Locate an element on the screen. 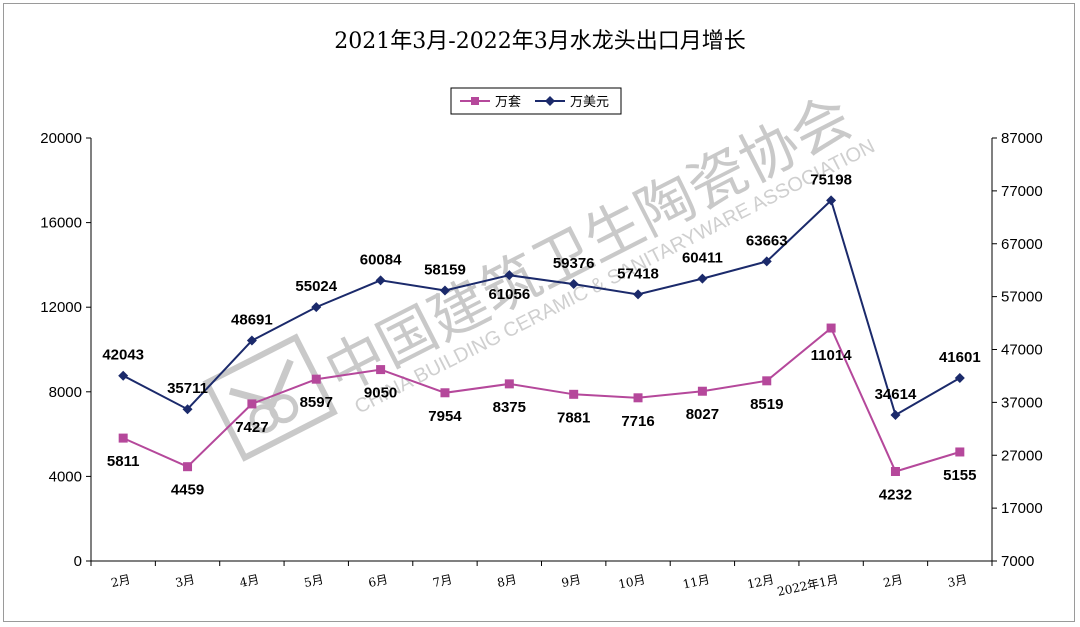 This screenshot has width=1080, height=627. data-label-units: 5155 is located at coordinates (959, 475).